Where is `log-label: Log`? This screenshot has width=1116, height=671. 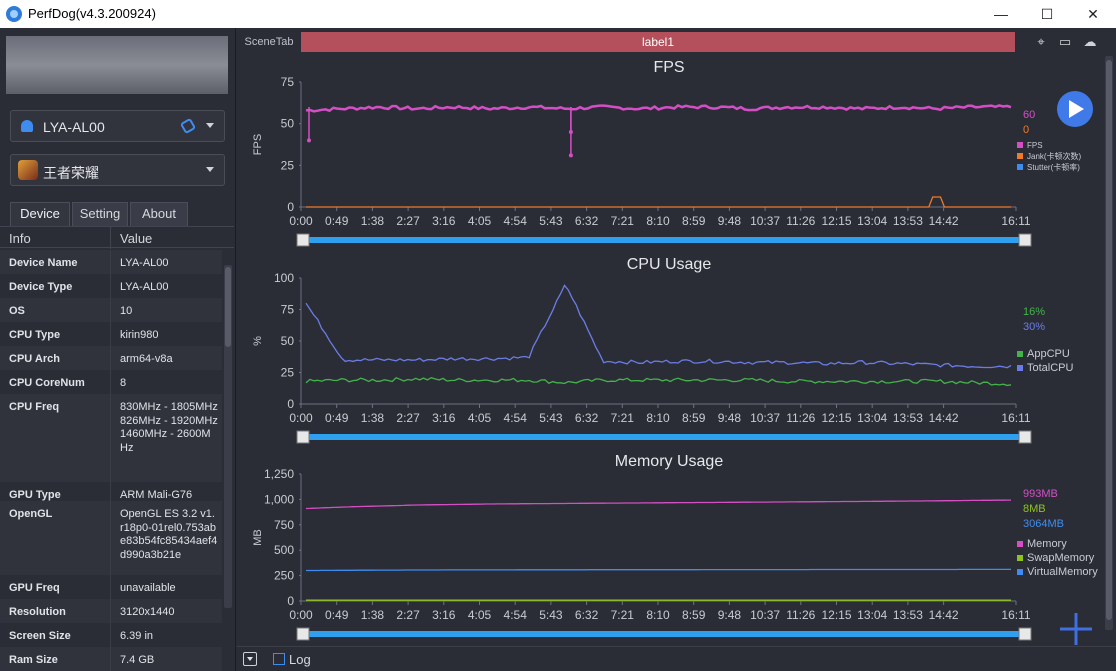
log-label: Log is located at coordinates (300, 659).